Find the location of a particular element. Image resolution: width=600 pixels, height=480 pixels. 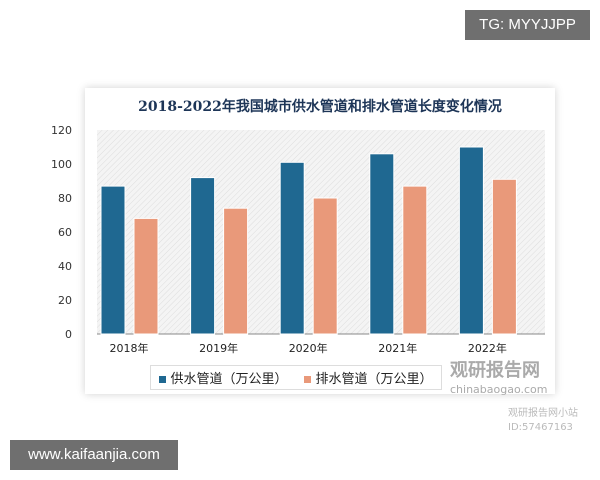

legend-item-supply: 供水管道（万公里） is located at coordinates (223, 377).